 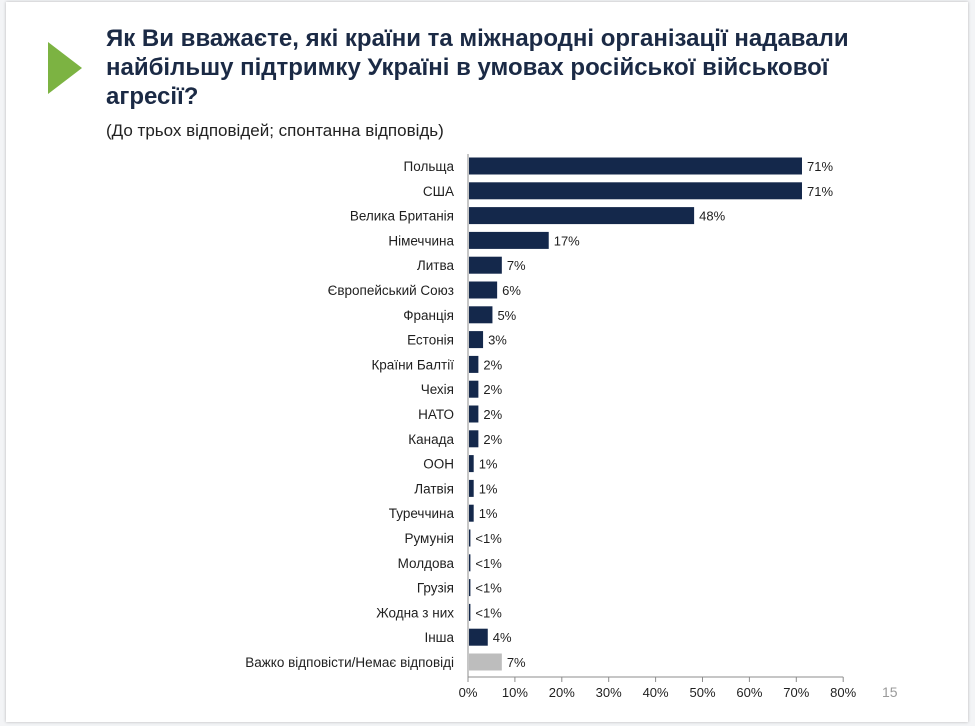 I want to click on value-label: 3%, so click(x=497, y=340).